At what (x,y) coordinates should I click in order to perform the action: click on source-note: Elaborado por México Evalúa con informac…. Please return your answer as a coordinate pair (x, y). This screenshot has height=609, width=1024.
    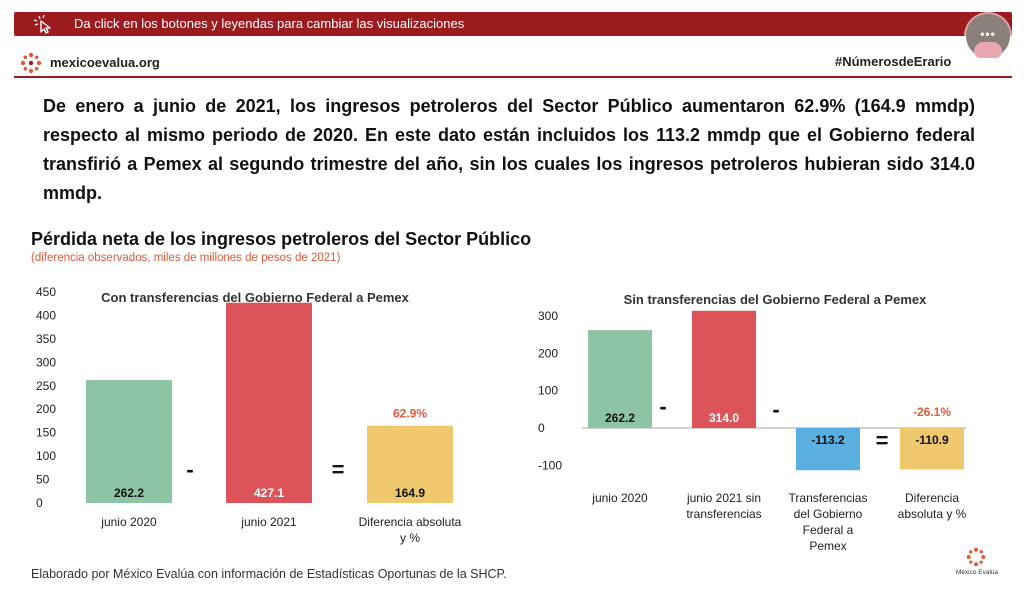
    Looking at the image, I should click on (269, 574).